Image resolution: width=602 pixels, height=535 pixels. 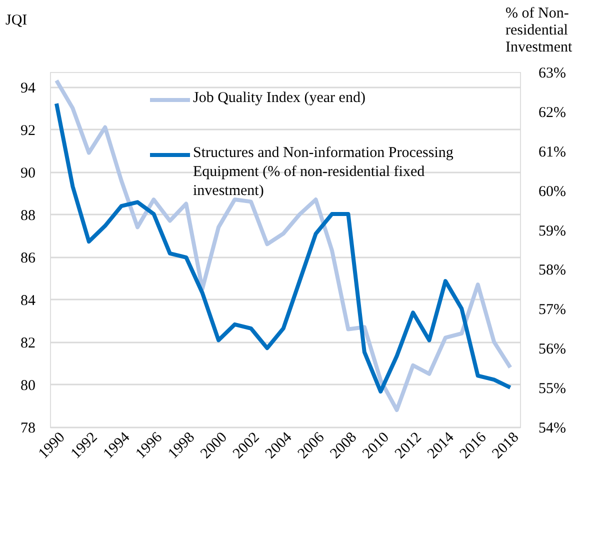 I want to click on y2-tick-label: 54%, so click(x=552, y=428).